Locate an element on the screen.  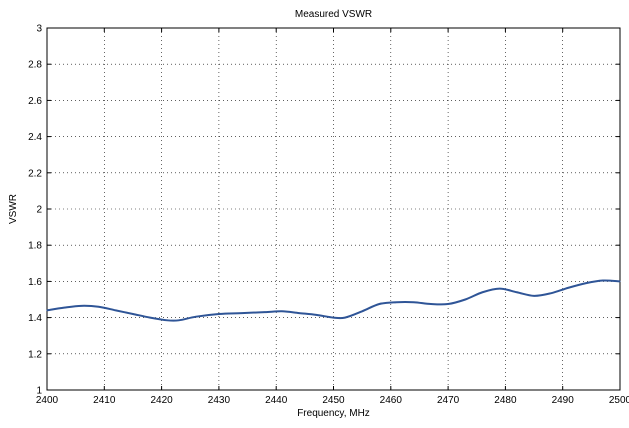
series-line is located at coordinates (333, 300).